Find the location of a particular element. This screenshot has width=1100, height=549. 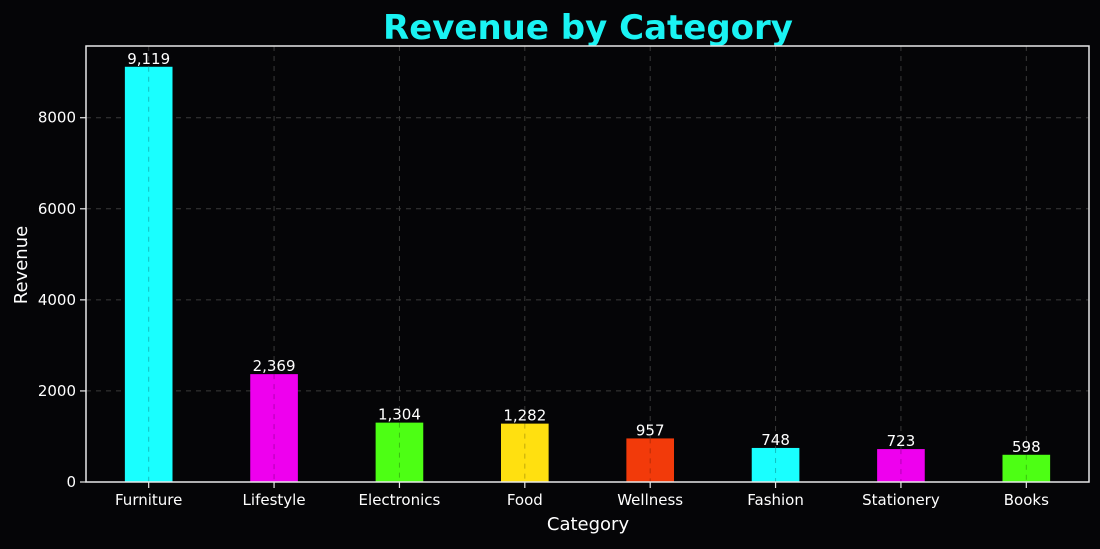

y-tick-label: 6000 is located at coordinates (57, 209).